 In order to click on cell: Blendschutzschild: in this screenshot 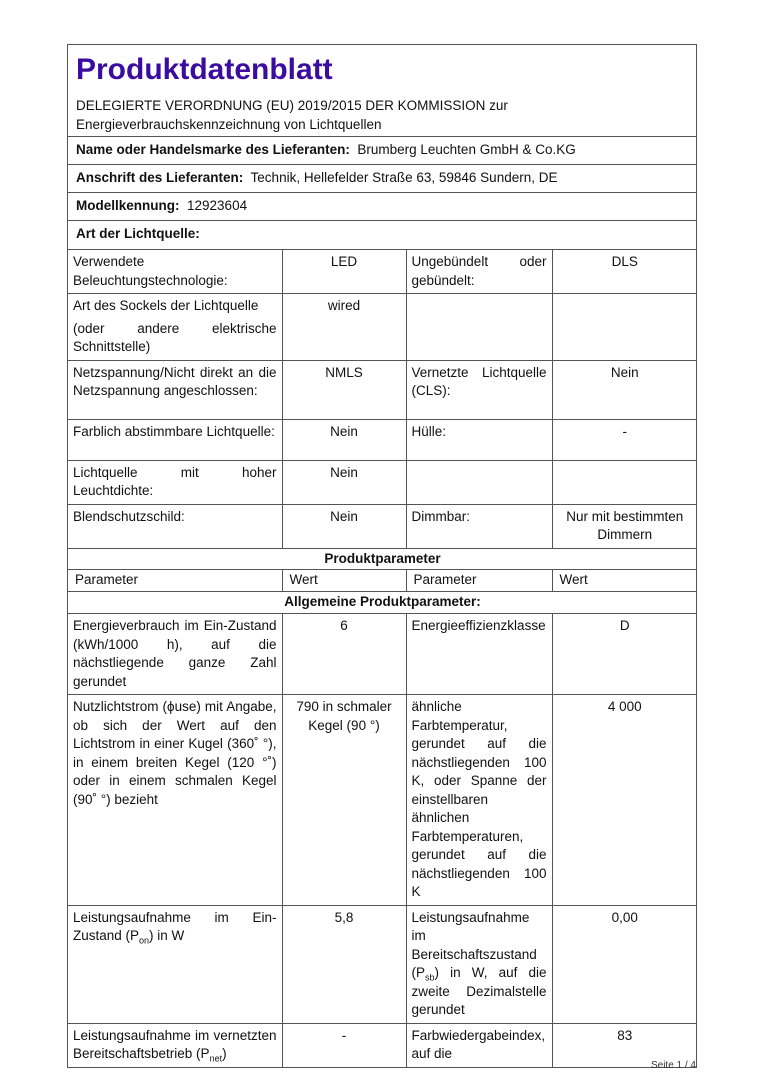, I will do `click(175, 526)`.